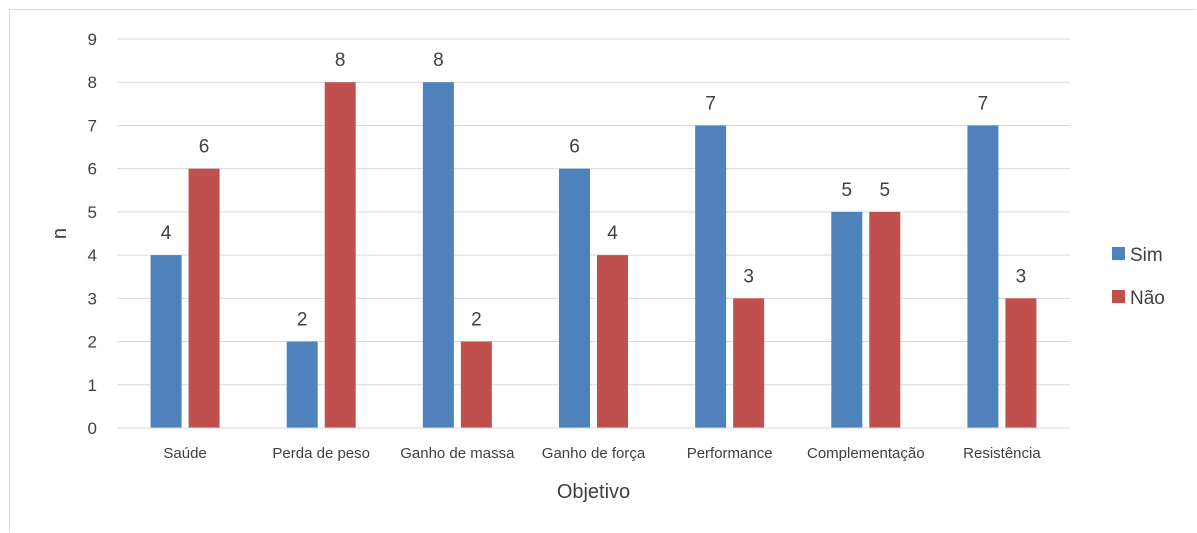 The image size is (1197, 533). What do you see at coordinates (92, 39) in the screenshot?
I see `y-tick-label: 9` at bounding box center [92, 39].